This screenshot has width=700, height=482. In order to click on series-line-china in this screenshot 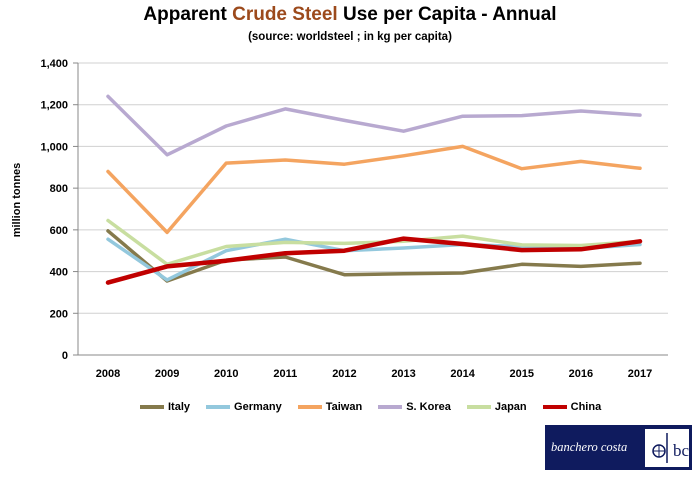, I will do `click(374, 260)`.